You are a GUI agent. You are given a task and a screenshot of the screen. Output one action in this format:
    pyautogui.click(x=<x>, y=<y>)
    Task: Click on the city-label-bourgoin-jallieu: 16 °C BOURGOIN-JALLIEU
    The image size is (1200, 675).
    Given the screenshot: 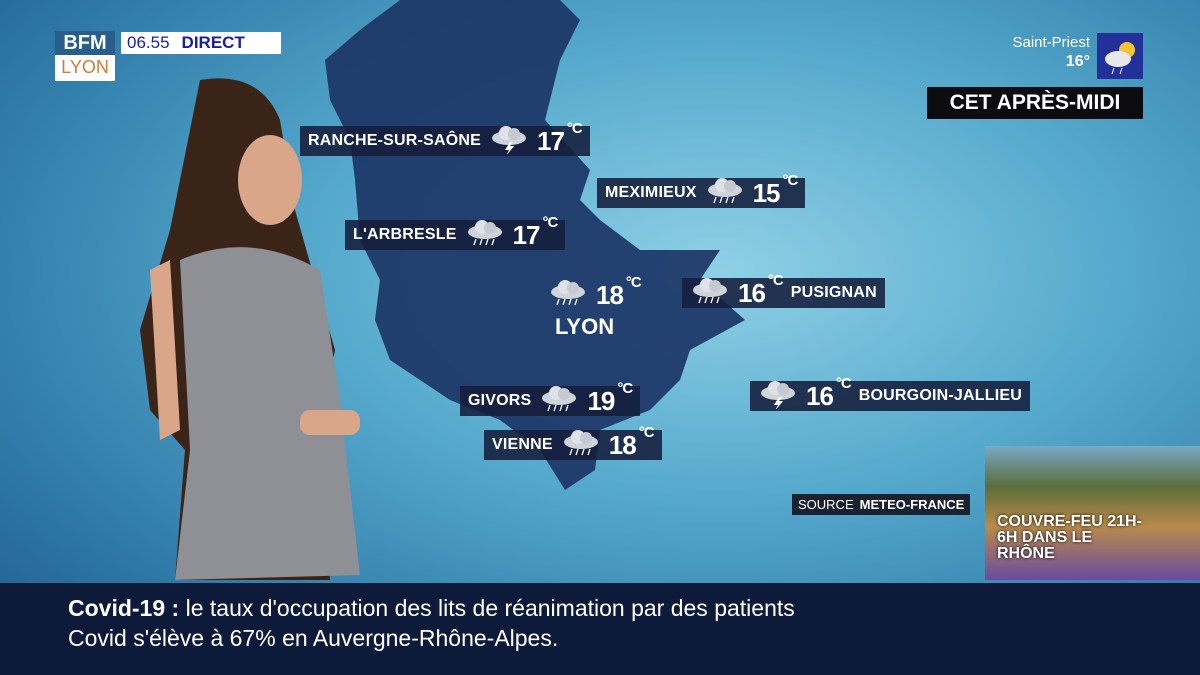 What is the action you would take?
    pyautogui.click(x=890, y=394)
    